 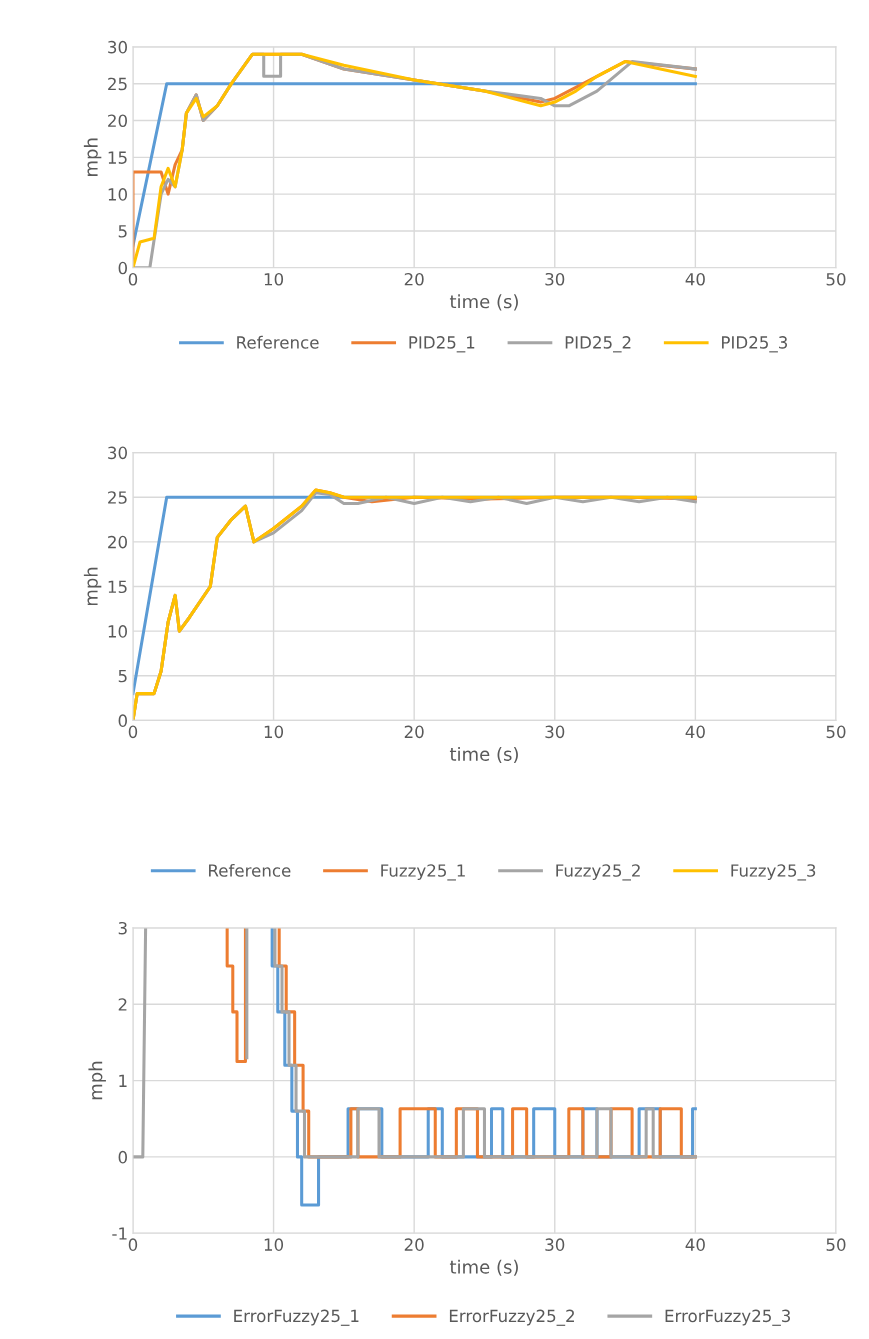 What do you see at coordinates (727, 1317) in the screenshot?
I see `legend-label: ErrorFuzzy25_3` at bounding box center [727, 1317].